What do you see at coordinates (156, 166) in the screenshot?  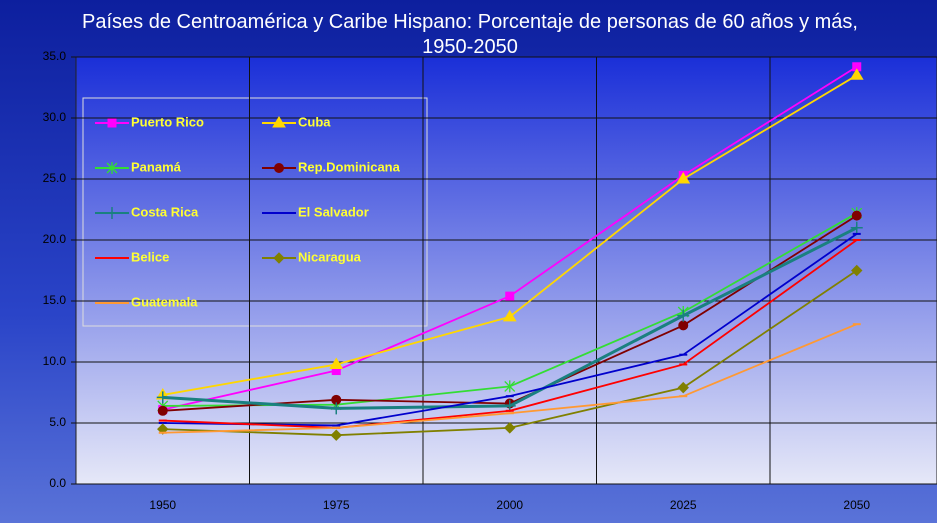 I see `legend-label: Panamá` at bounding box center [156, 166].